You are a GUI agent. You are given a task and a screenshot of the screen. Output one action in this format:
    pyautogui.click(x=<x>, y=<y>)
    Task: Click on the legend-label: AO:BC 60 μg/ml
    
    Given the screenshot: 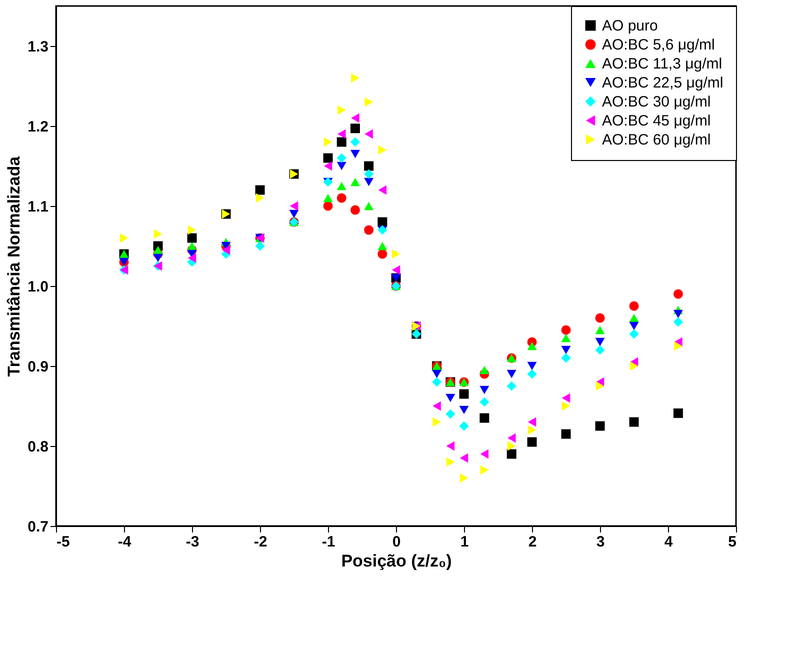 What is the action you would take?
    pyautogui.click(x=656, y=140)
    